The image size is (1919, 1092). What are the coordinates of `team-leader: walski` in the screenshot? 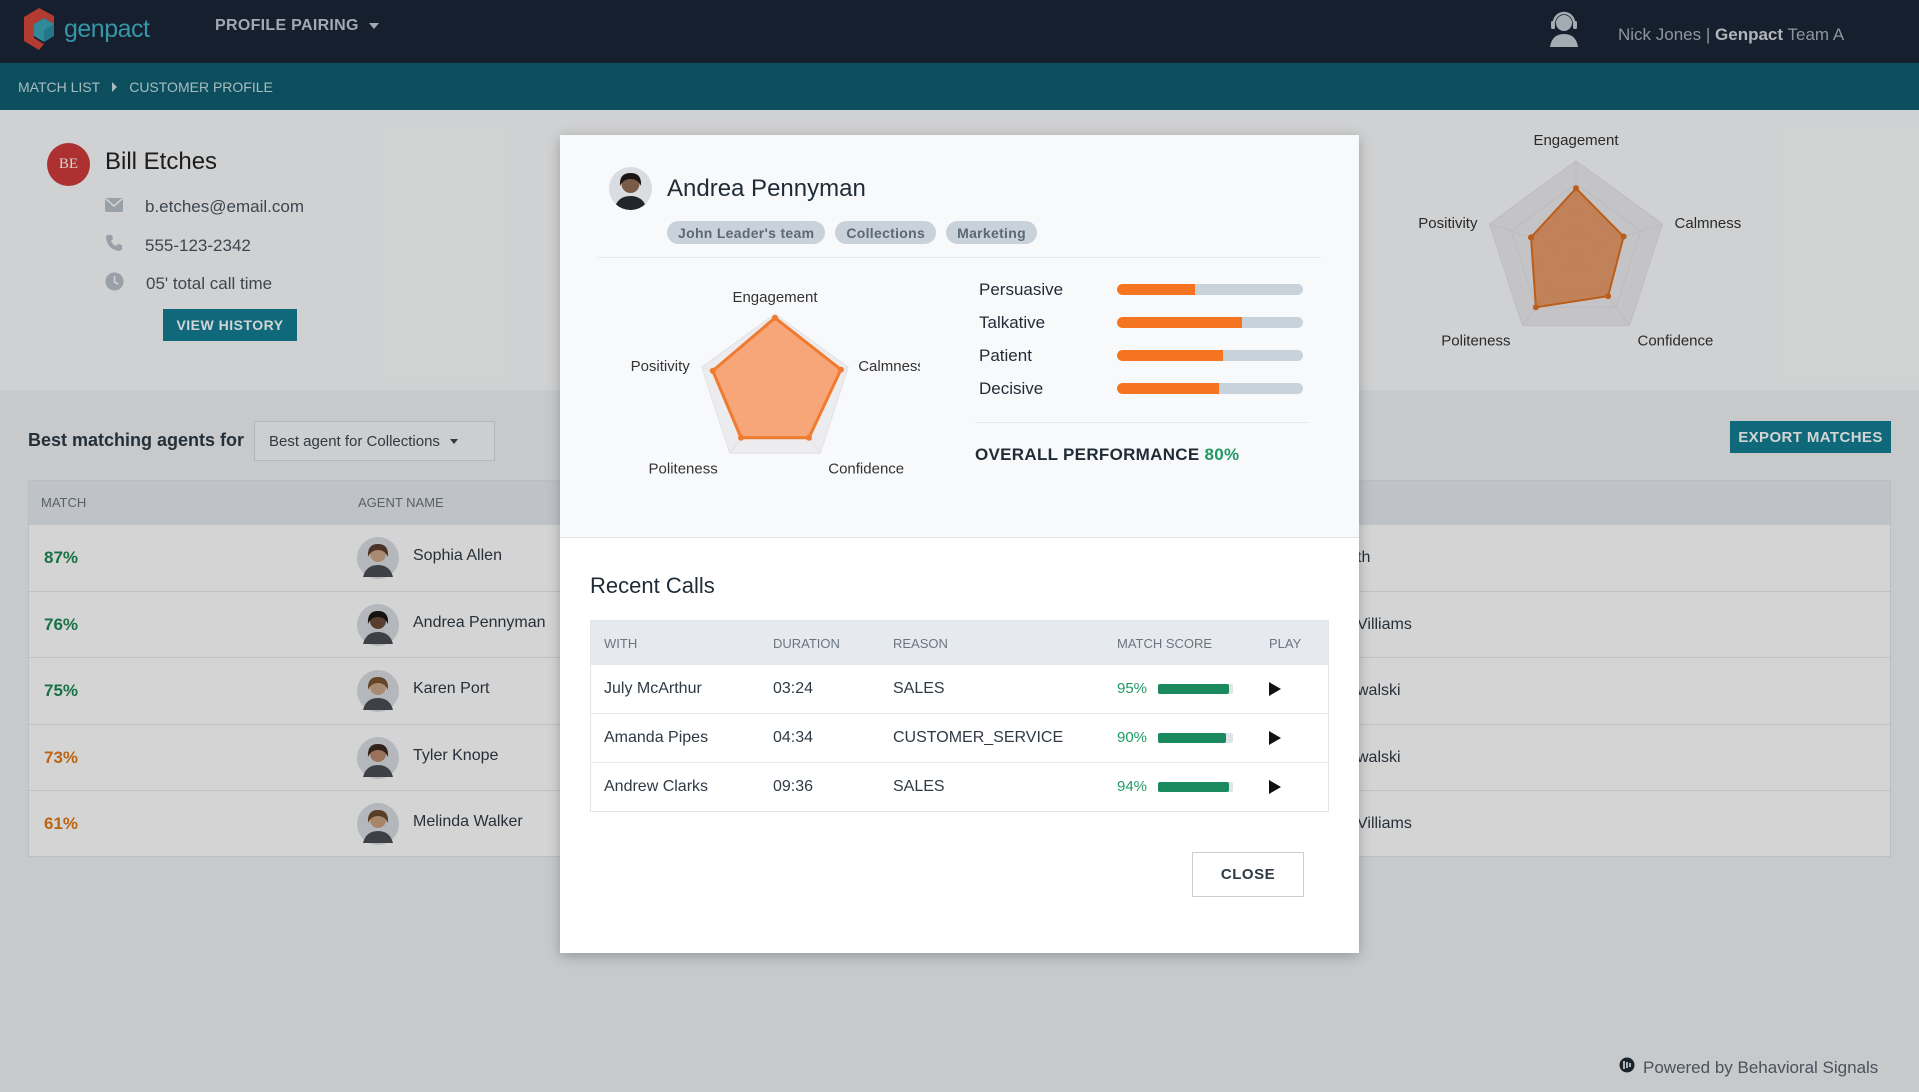 It's located at (1379, 757).